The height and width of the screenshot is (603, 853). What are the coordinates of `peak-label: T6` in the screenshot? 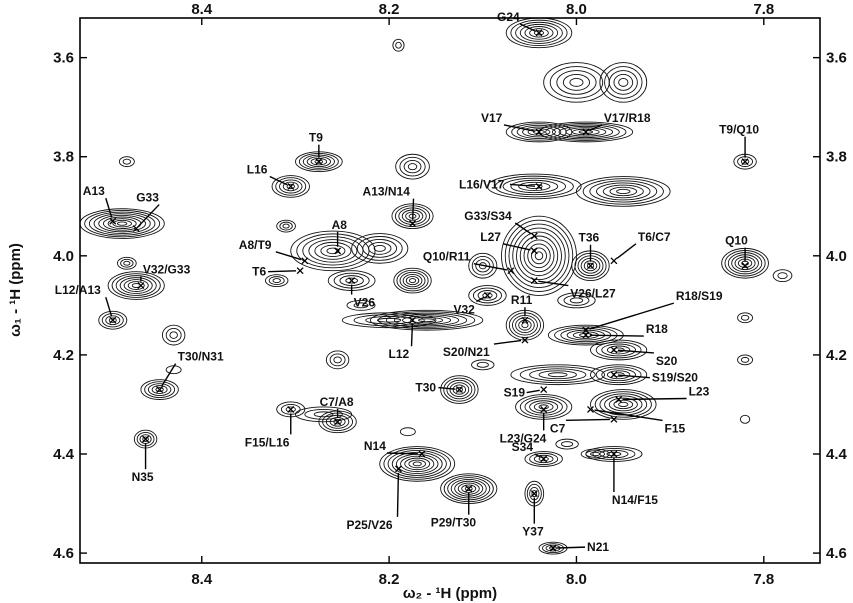 It's located at (259, 272).